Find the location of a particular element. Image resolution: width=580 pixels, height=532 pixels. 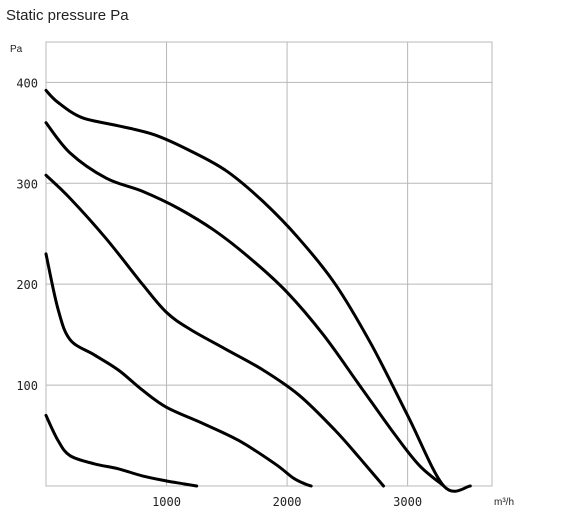

y-tick-label: 400 is located at coordinates (27, 83).